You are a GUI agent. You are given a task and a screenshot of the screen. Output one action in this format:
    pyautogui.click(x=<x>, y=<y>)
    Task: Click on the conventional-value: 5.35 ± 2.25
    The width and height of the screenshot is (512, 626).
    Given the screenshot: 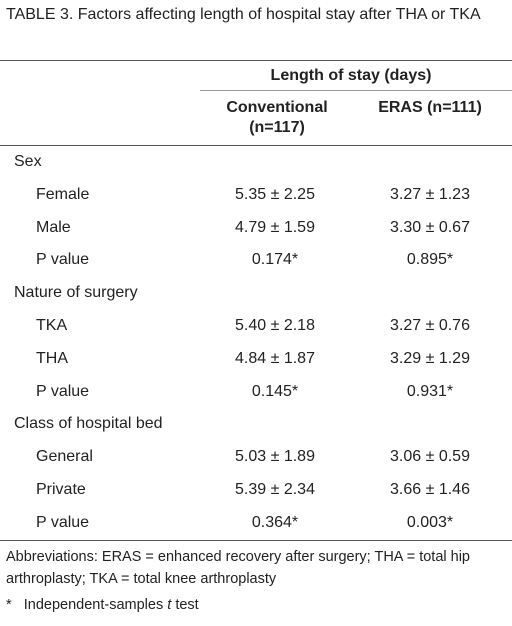 What is the action you would take?
    pyautogui.click(x=275, y=194)
    